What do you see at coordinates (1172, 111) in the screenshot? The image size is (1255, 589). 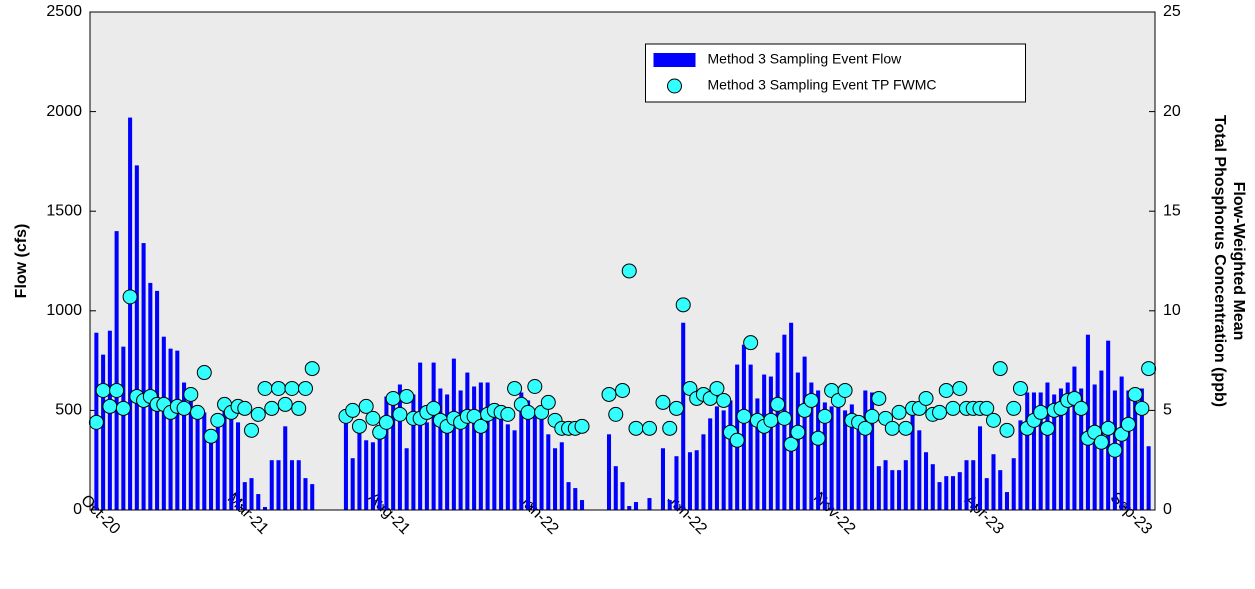 I see `y2-tick-label: 20` at bounding box center [1172, 111].